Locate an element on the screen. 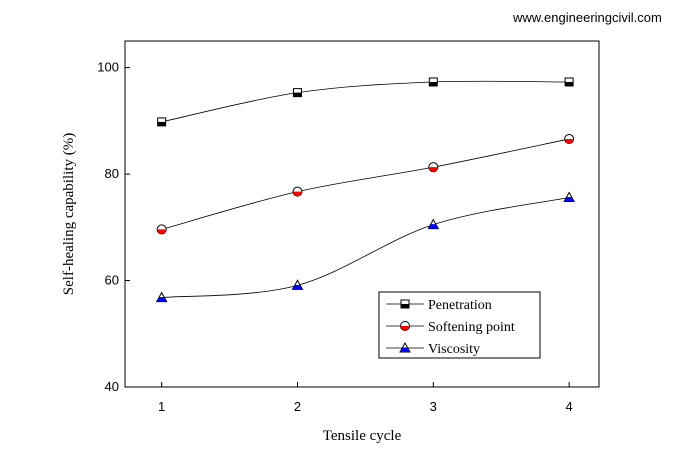 The image size is (700, 468). x-axis-label: Tensile cycle is located at coordinates (362, 436).